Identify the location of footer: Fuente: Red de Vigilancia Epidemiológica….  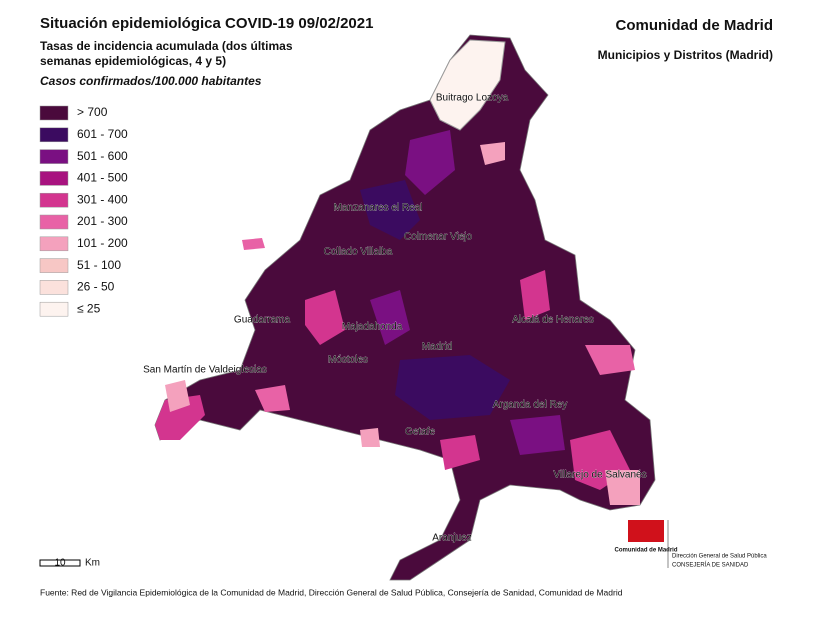
(331, 592).